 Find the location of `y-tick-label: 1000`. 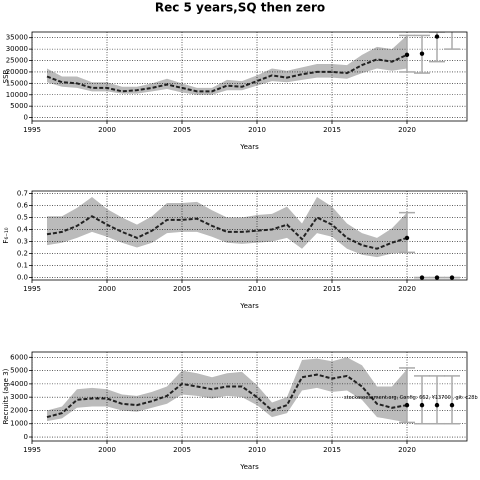

y-tick-label: 1000 is located at coordinates (19, 424).